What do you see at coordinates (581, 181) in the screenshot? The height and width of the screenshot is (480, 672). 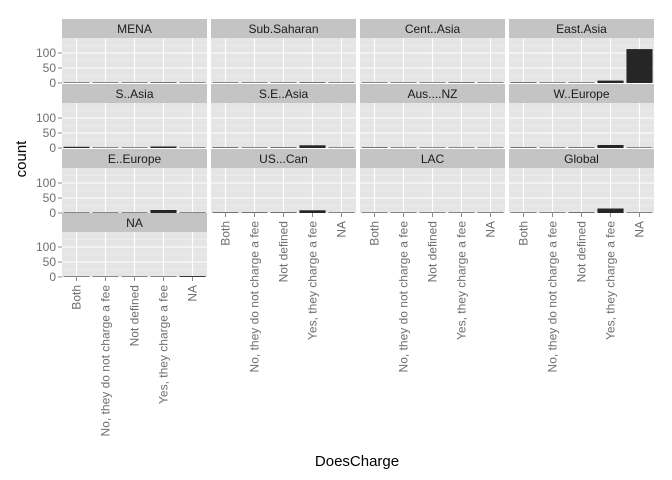 I see `facet-global: Global` at bounding box center [581, 181].